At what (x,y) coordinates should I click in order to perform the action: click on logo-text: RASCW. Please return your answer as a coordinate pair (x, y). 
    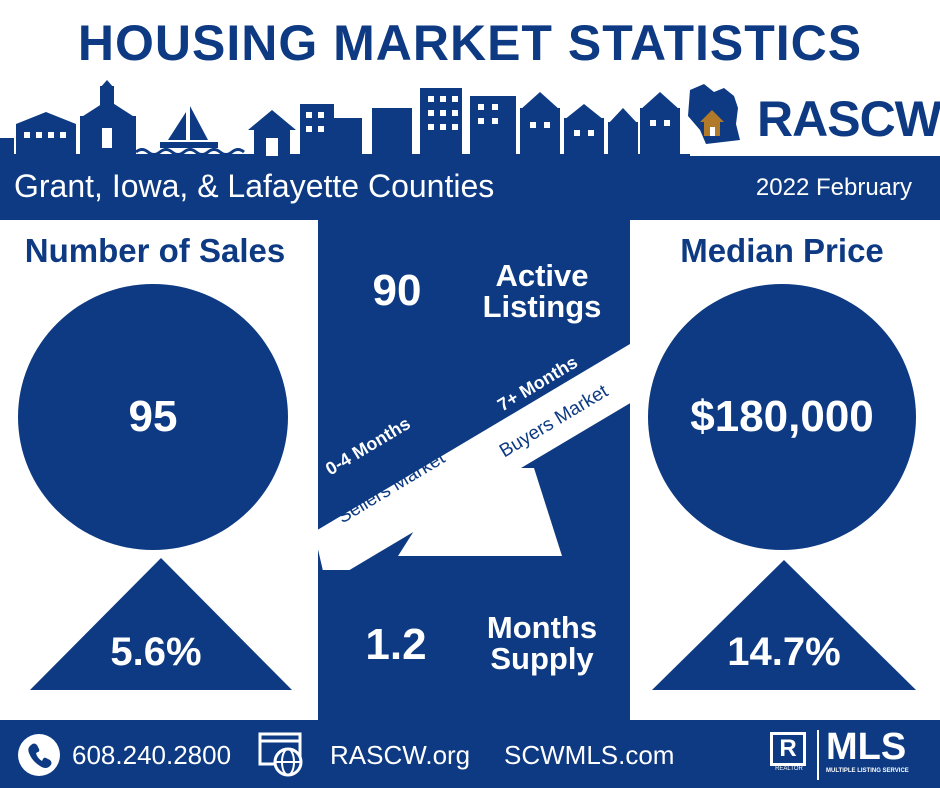
    Looking at the image, I should click on (848, 119).